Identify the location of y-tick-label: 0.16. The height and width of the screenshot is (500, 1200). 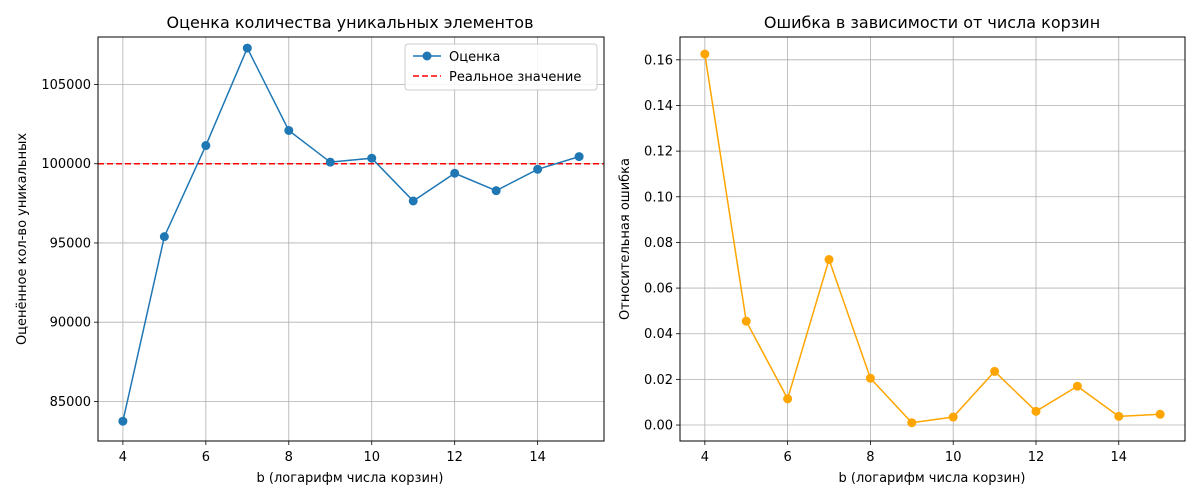
(658, 60).